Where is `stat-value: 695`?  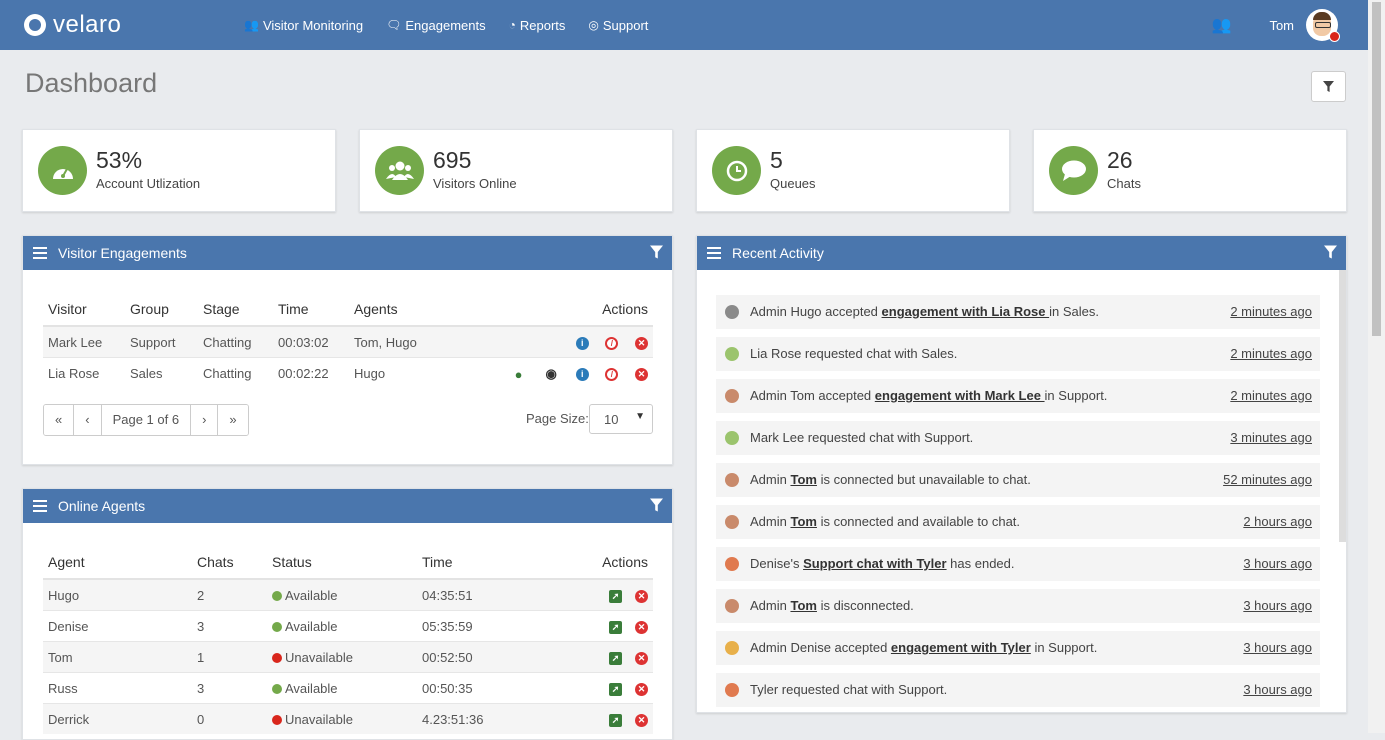 stat-value: 695 is located at coordinates (452, 160).